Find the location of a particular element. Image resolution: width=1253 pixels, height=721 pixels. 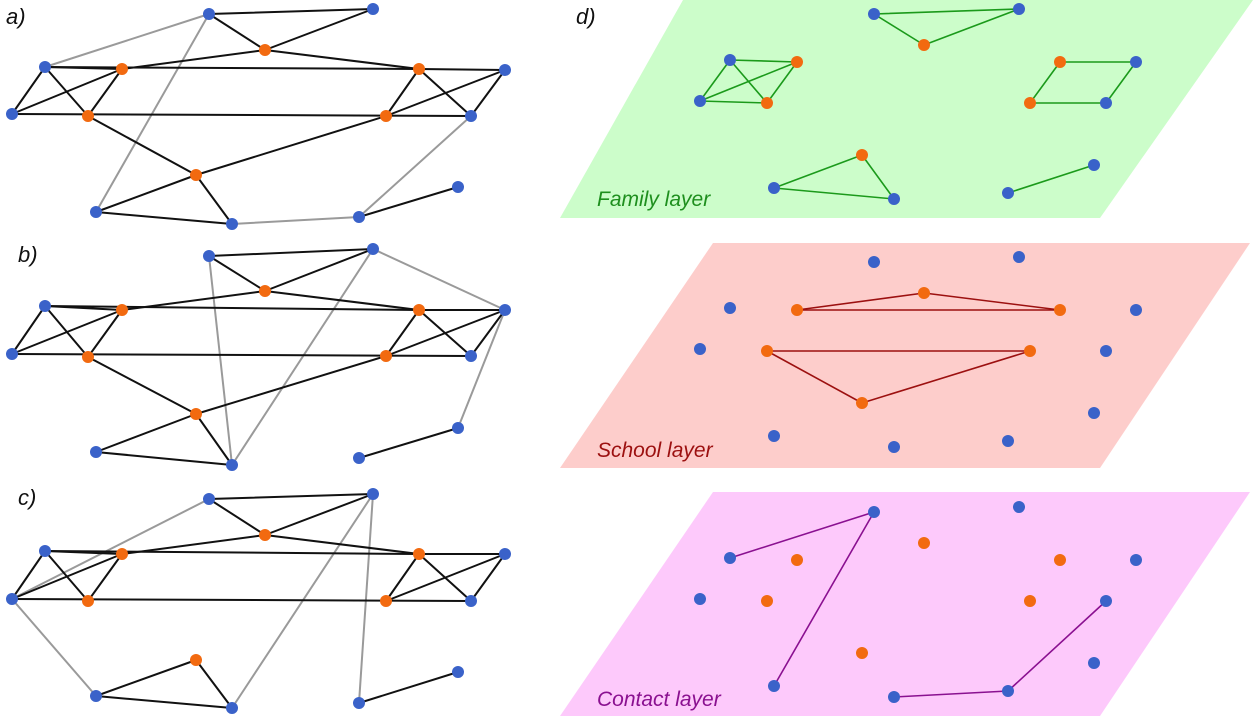

panel-a-edges is located at coordinates (258, 116).